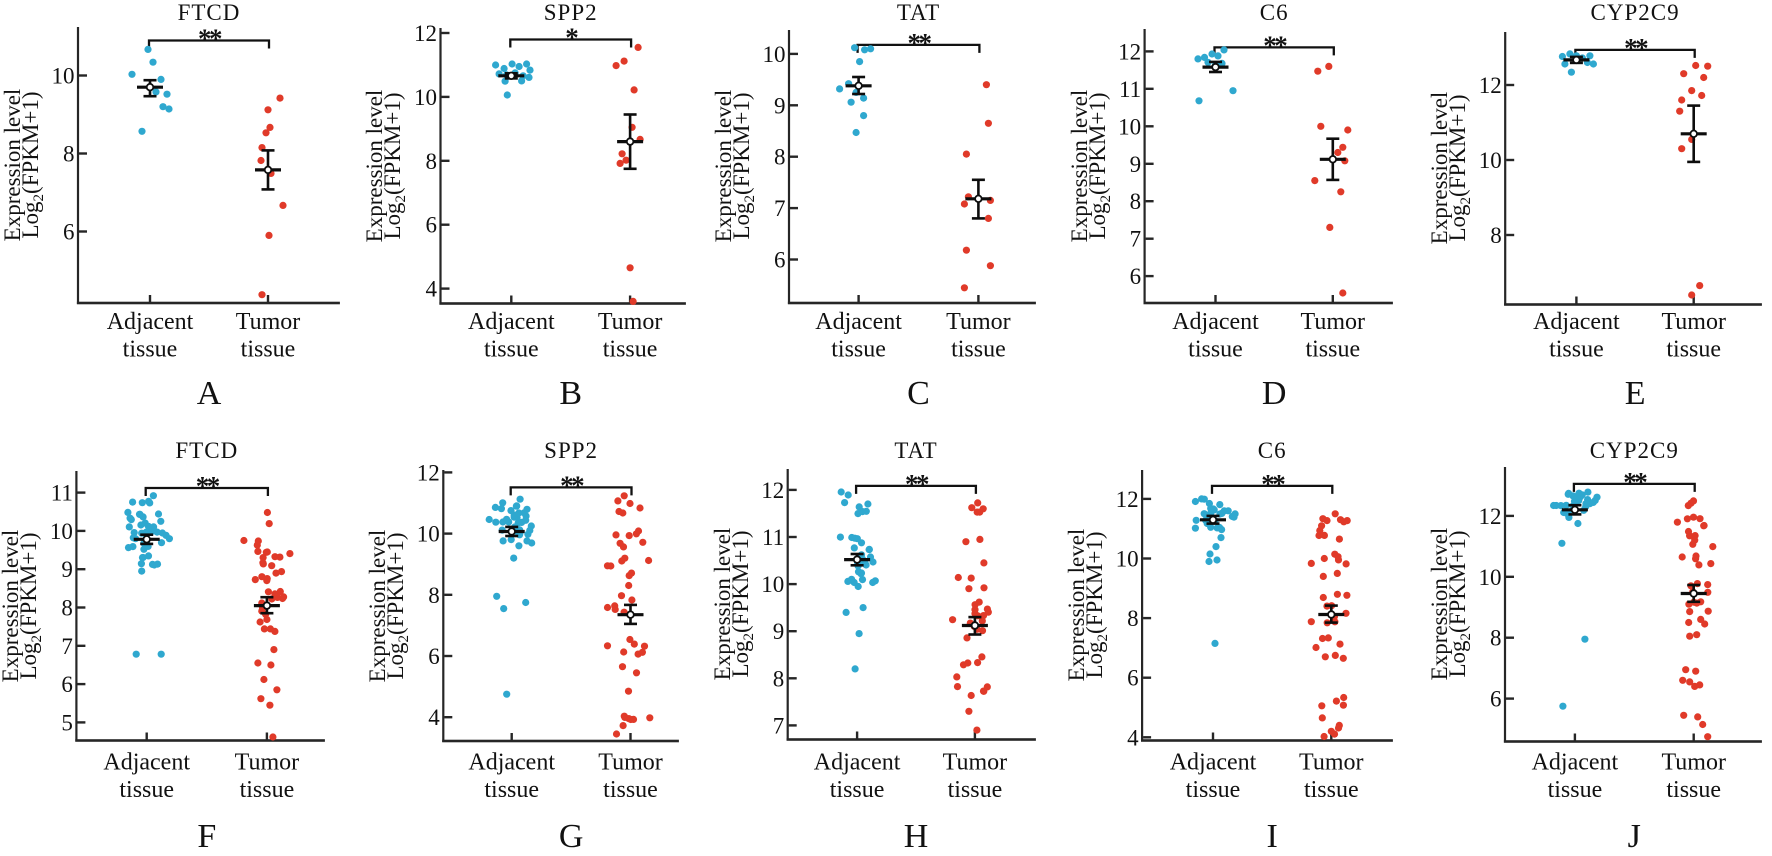 The width and height of the screenshot is (1772, 856). Describe the element at coordinates (915, 450) in the screenshot. I see `svg-text: TAT` at that location.